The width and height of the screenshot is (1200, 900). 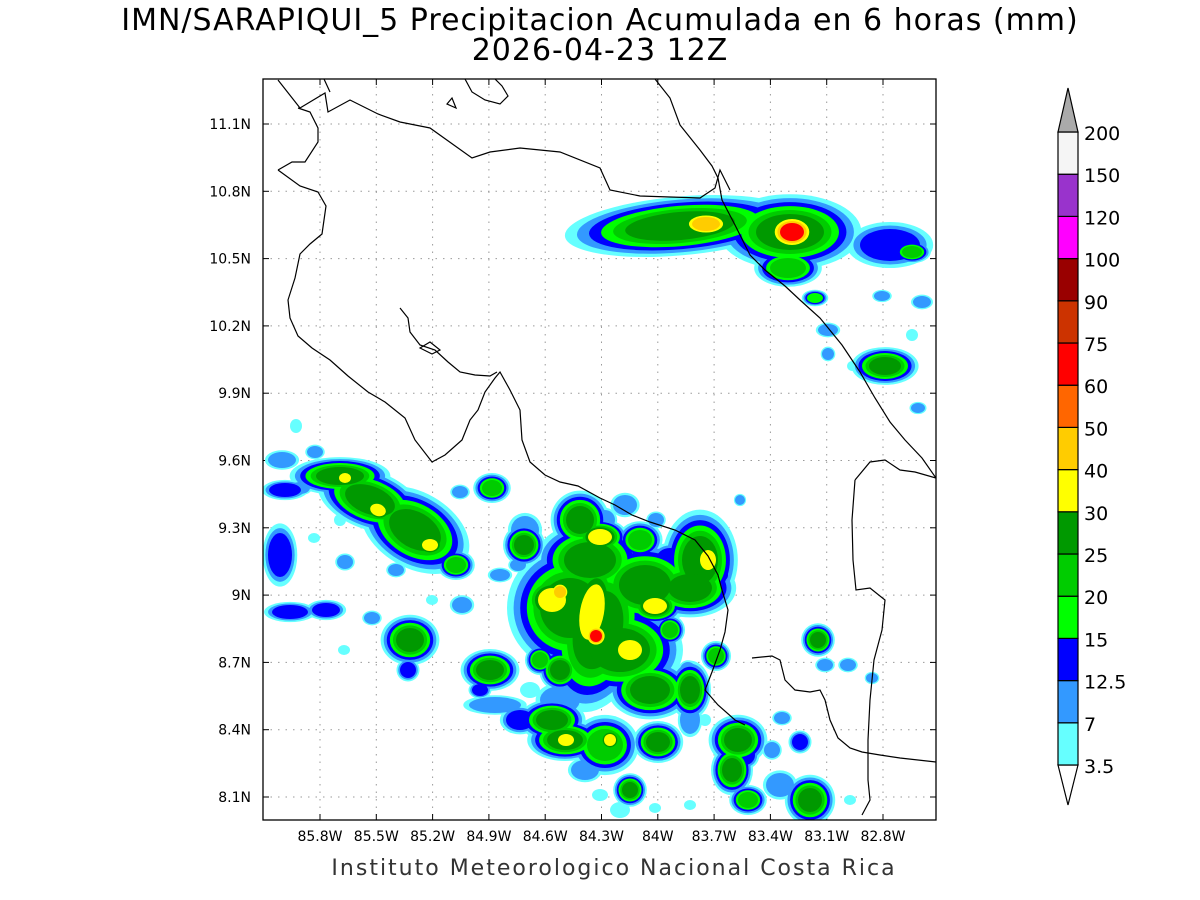 I want to click on lat-tick-label: 8.4N, so click(x=234, y=731).